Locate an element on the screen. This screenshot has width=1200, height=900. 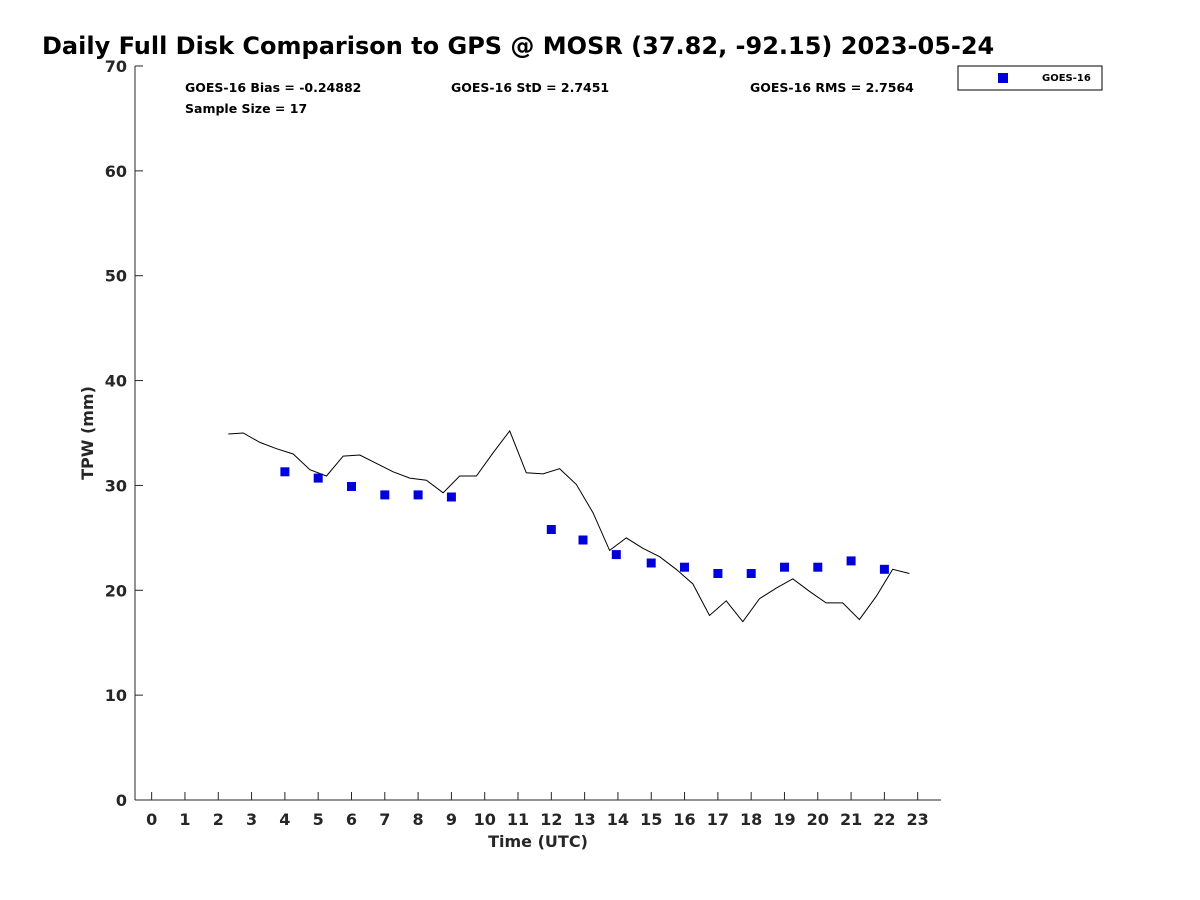
x-tick-label: 8 is located at coordinates (418, 819).